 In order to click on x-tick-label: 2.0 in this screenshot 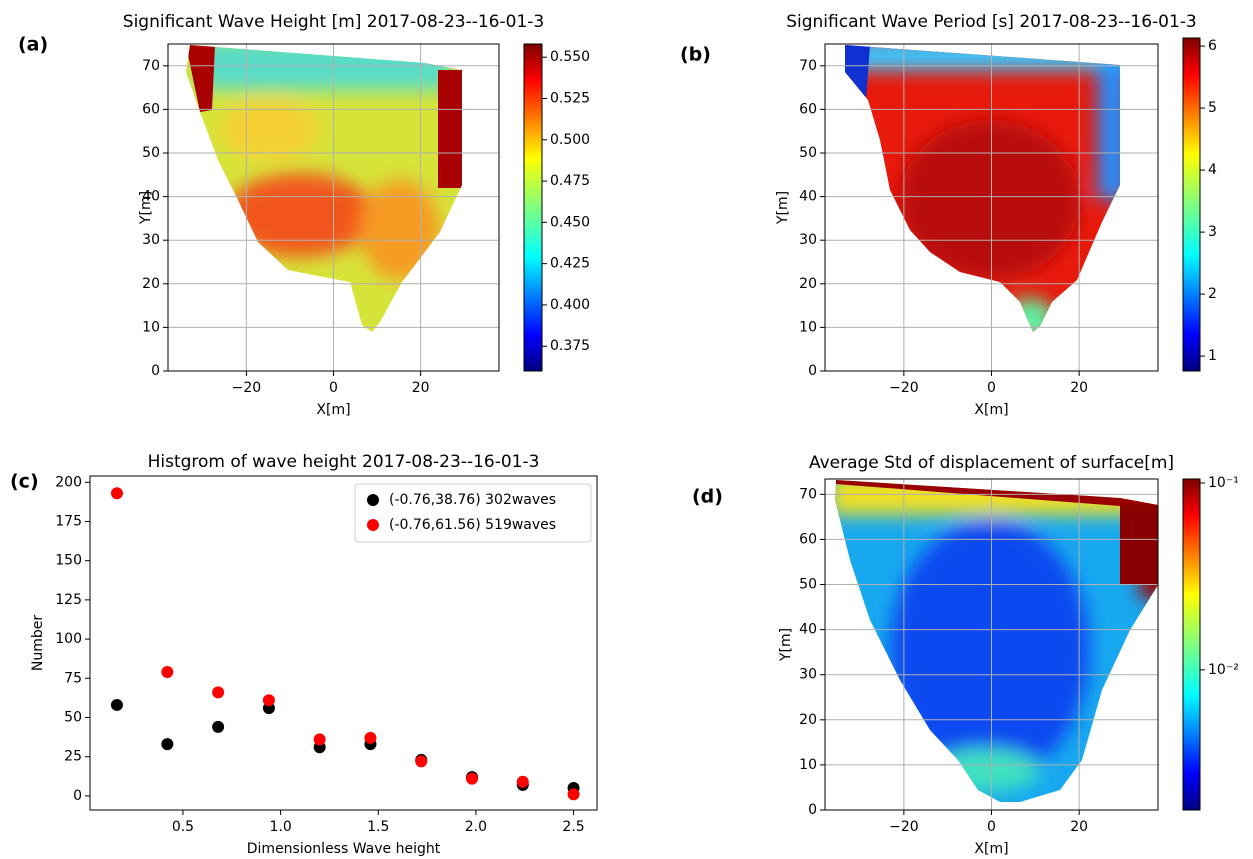, I will do `click(476, 827)`.